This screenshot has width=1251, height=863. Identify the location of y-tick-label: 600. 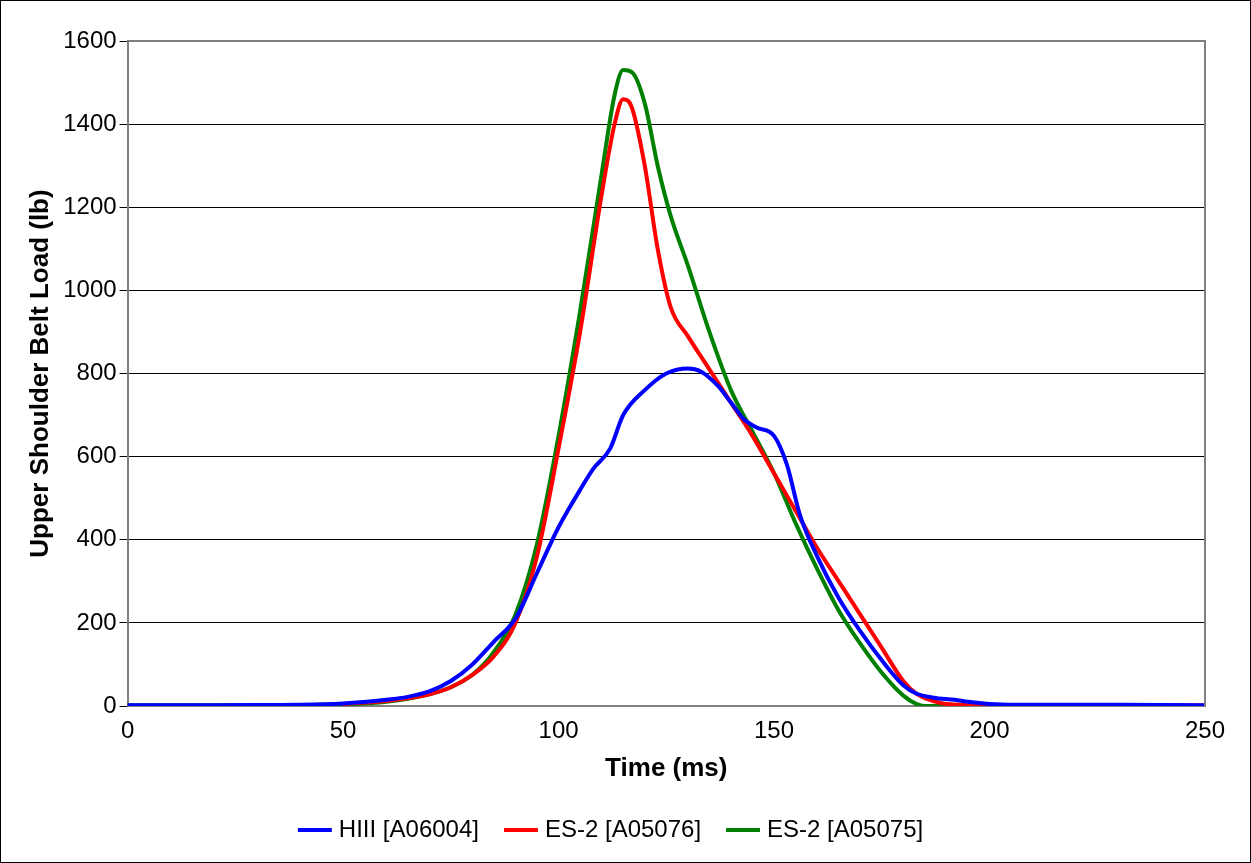
(96, 455).